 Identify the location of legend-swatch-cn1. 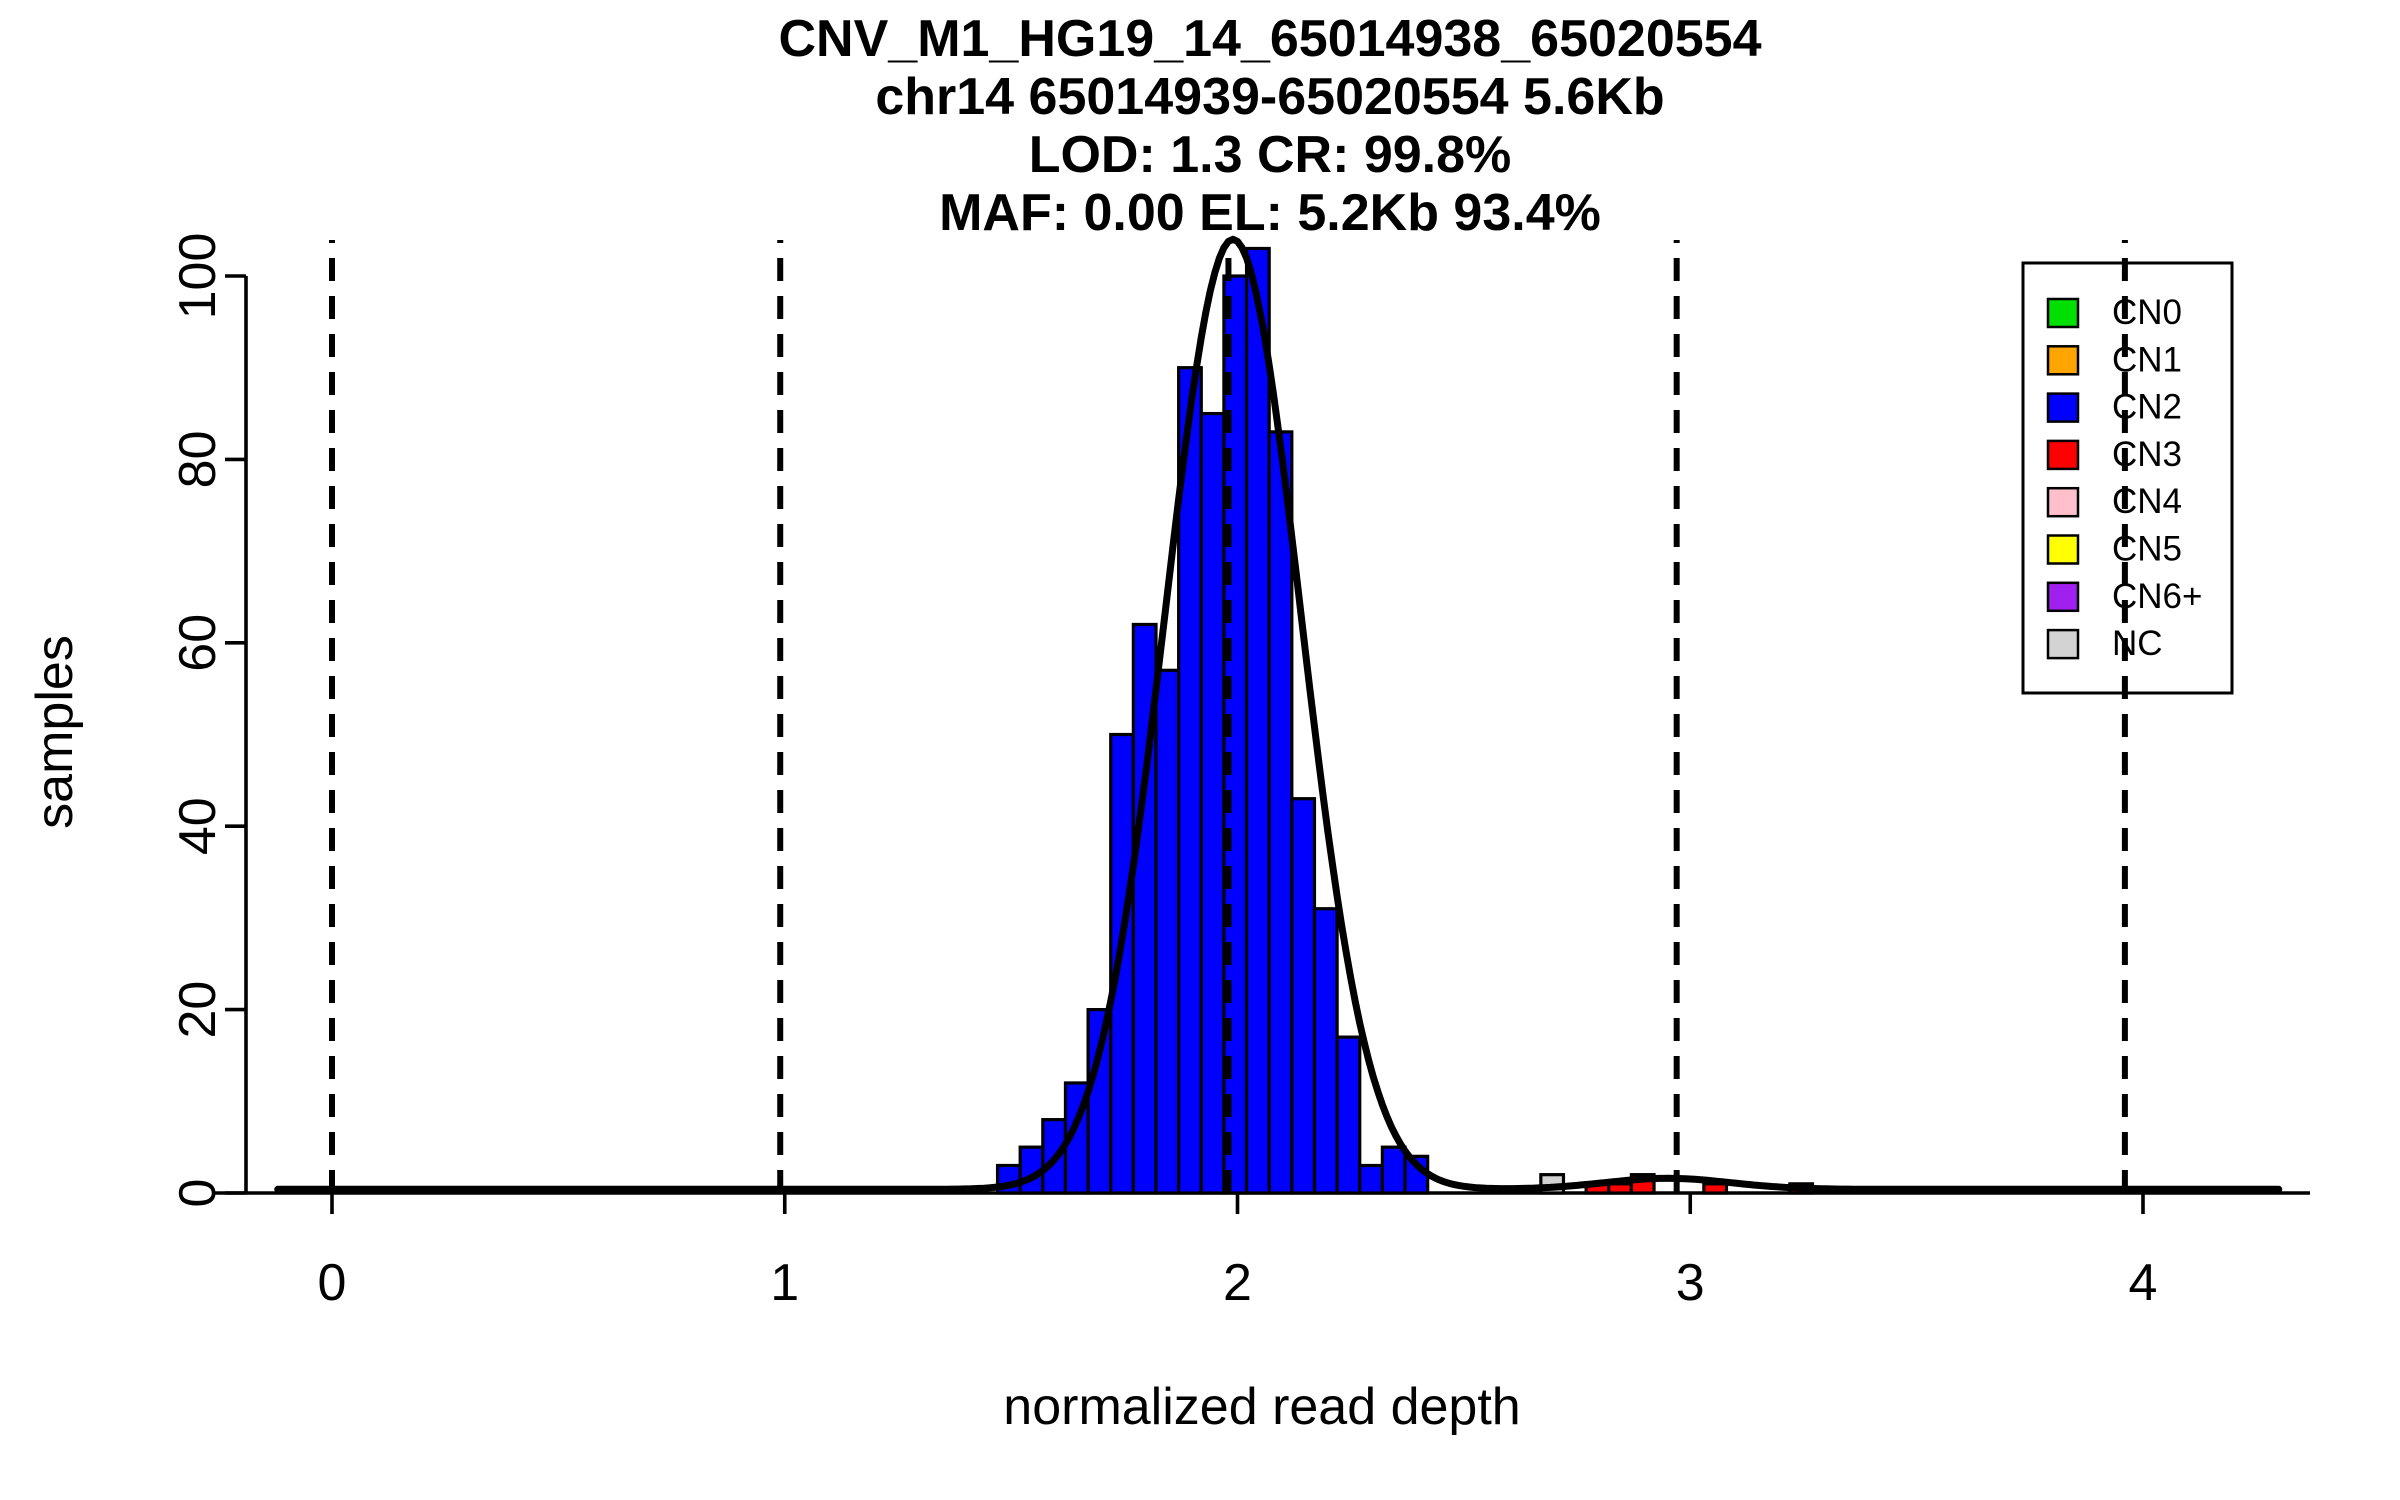
(2063, 360).